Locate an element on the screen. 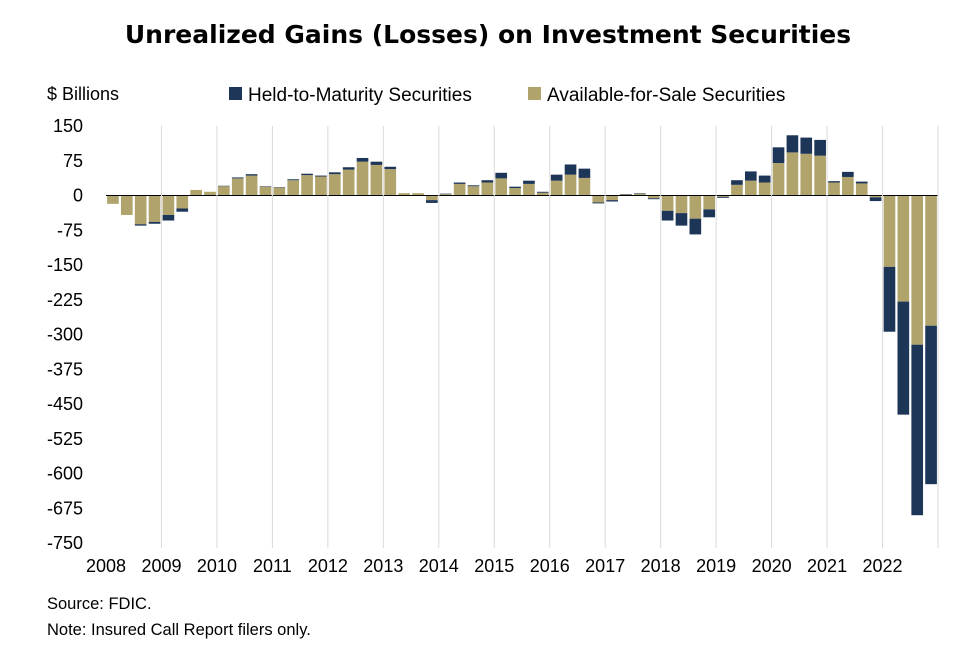 Image resolution: width=976 pixels, height=655 pixels. y-tick-label: -750 is located at coordinates (65, 543).